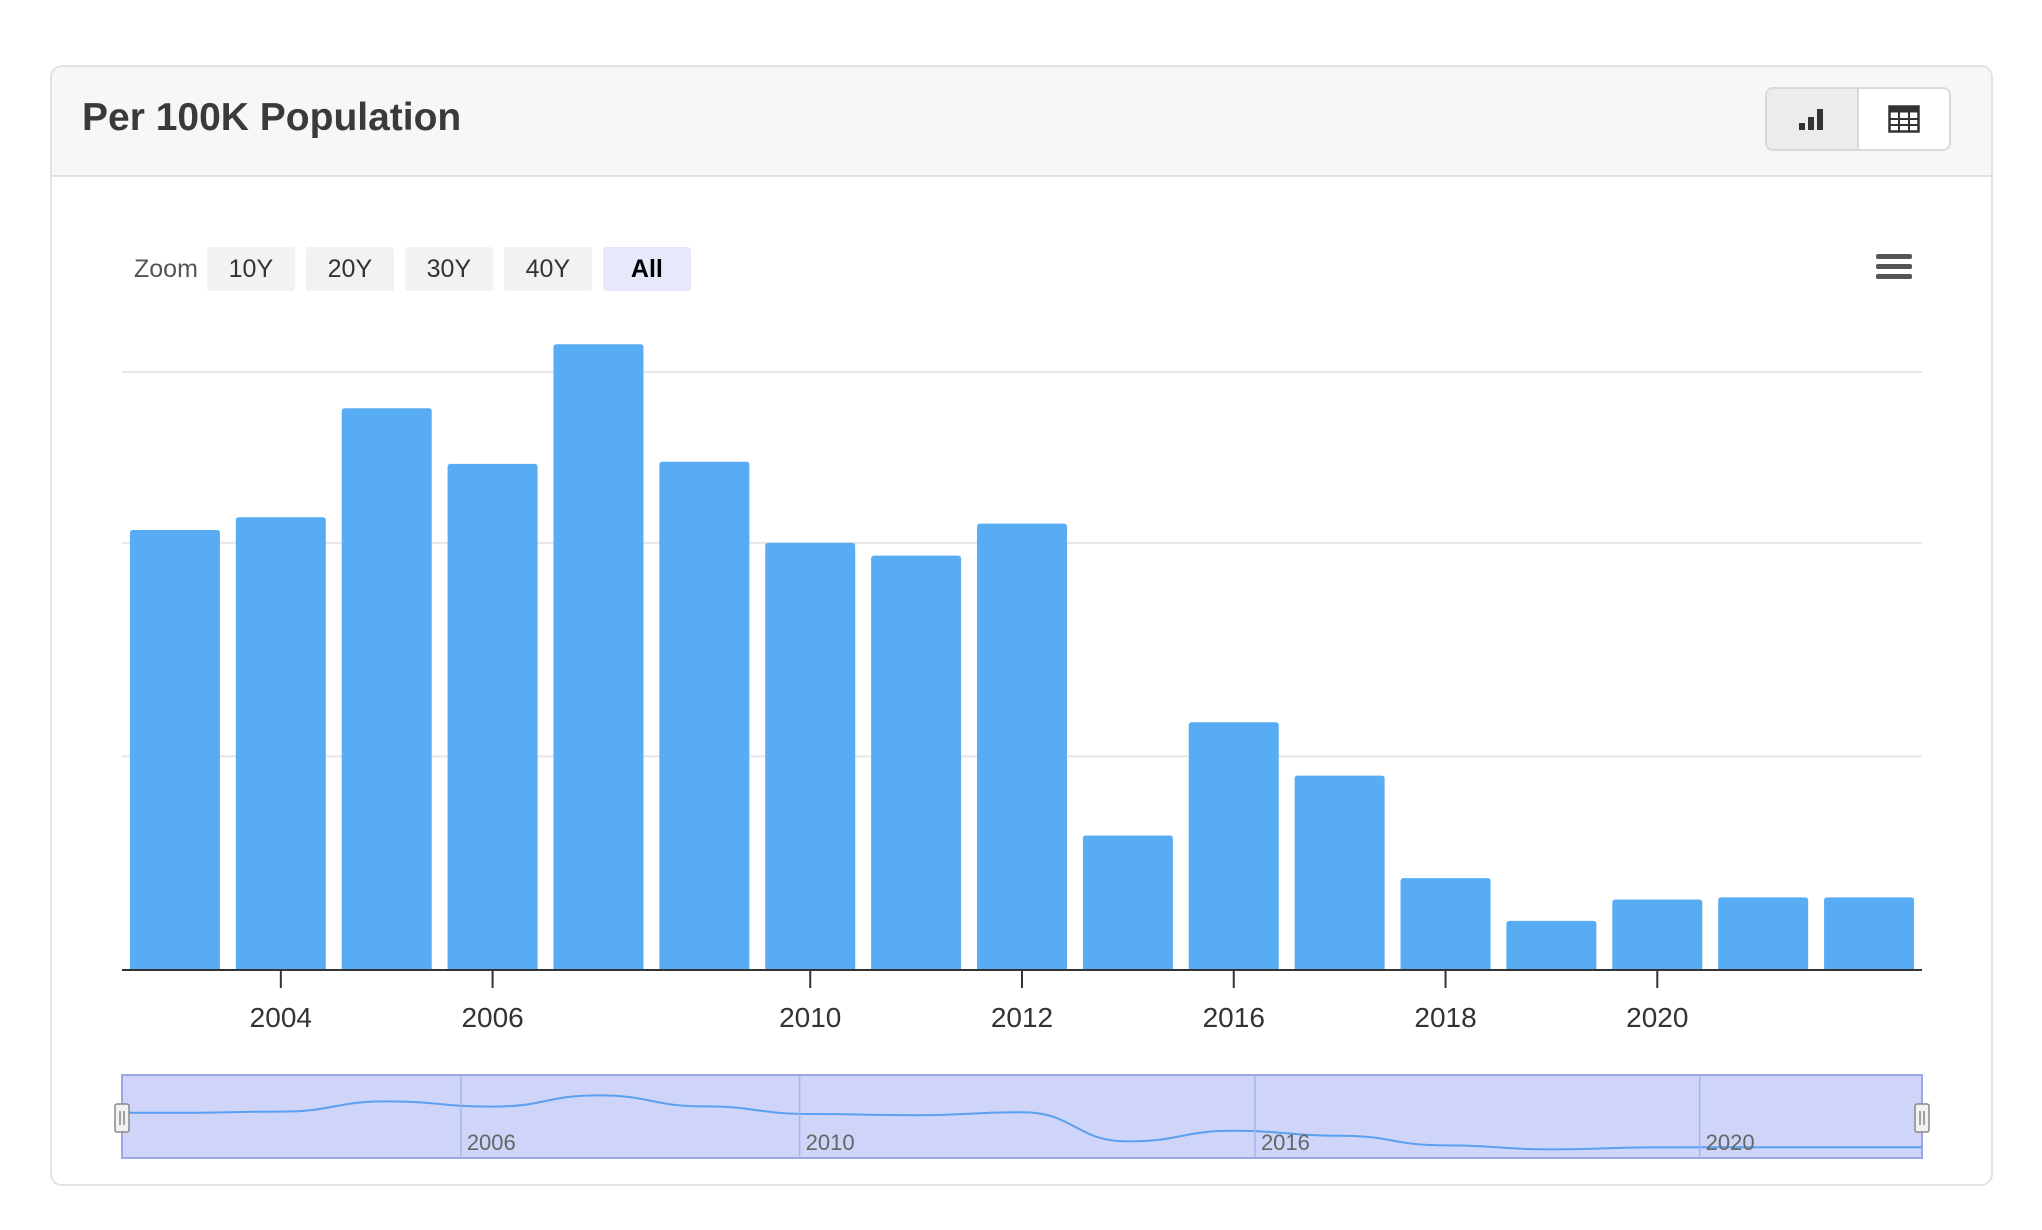  What do you see at coordinates (547, 269) in the screenshot?
I see `zoom-40y-button: 40Y` at bounding box center [547, 269].